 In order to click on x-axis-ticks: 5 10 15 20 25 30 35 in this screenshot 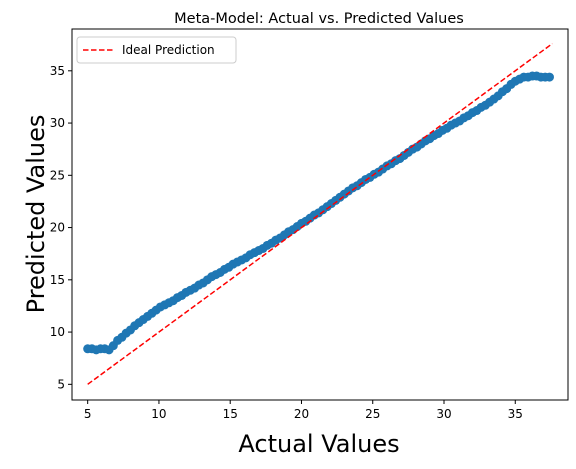, I will do `click(303, 410)`.